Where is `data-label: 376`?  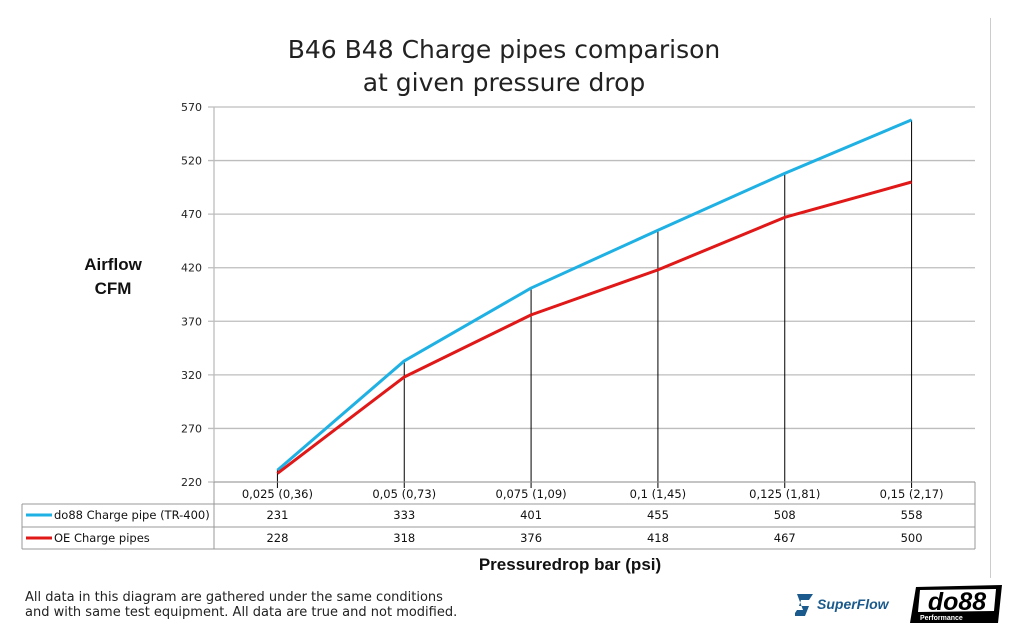 data-label: 376 is located at coordinates (531, 538).